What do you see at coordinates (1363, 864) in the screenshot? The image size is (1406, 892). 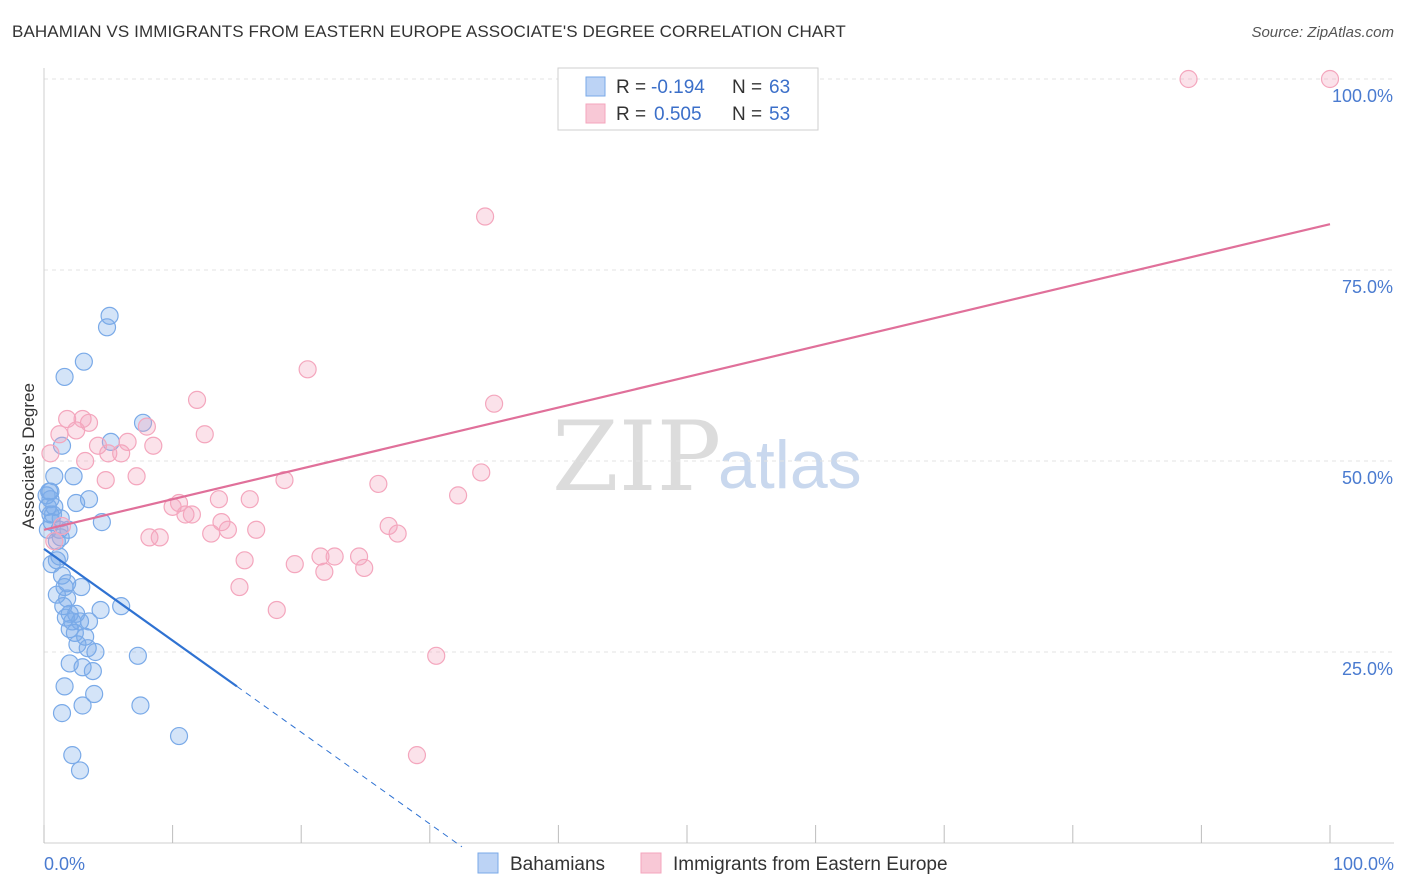 I see `x-tick-label-max: 100.0%` at bounding box center [1363, 864].